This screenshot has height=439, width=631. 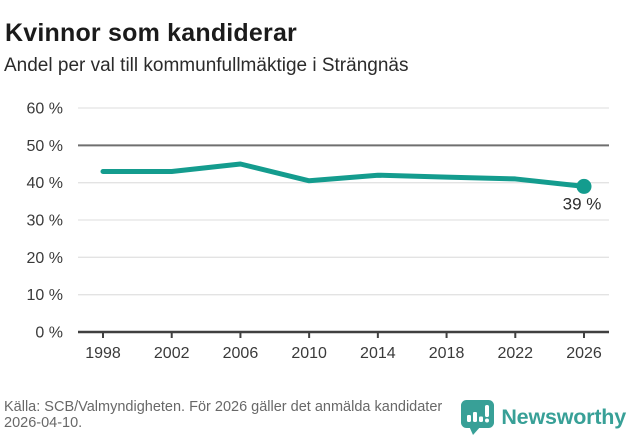 I want to click on x-axis-tick-label: 1998, so click(x=103, y=353).